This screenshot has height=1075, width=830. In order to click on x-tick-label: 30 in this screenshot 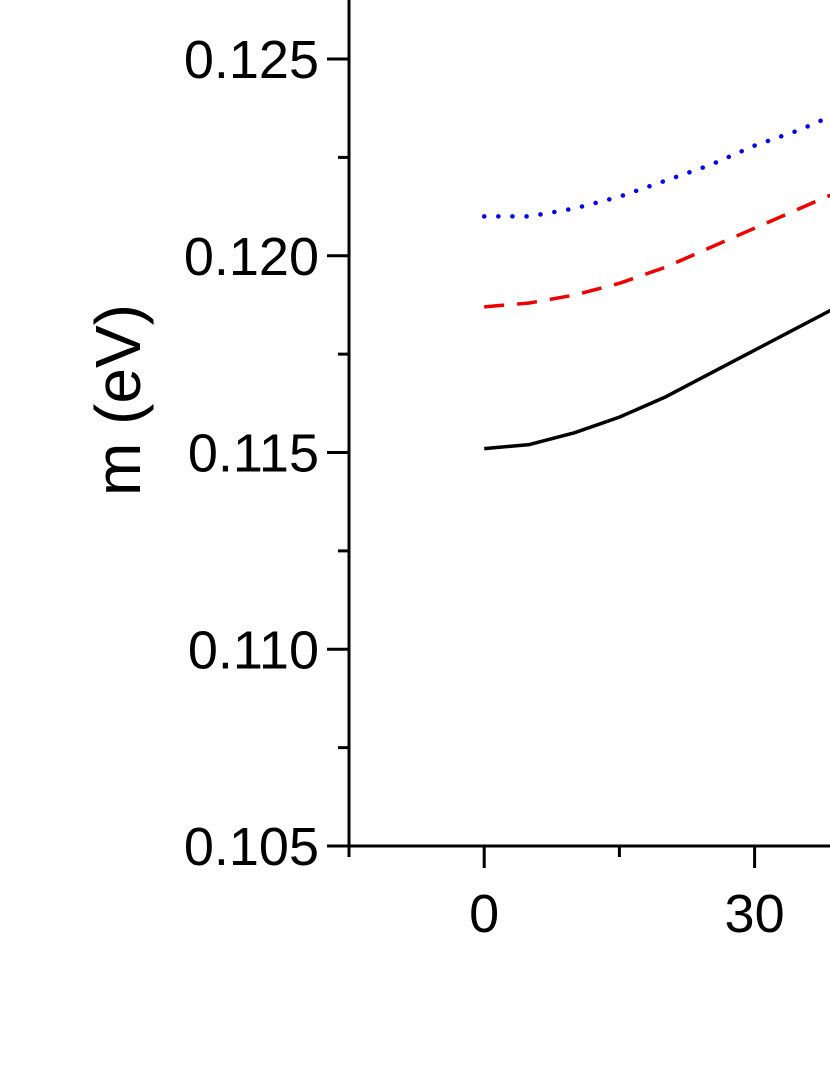, I will do `click(755, 914)`.